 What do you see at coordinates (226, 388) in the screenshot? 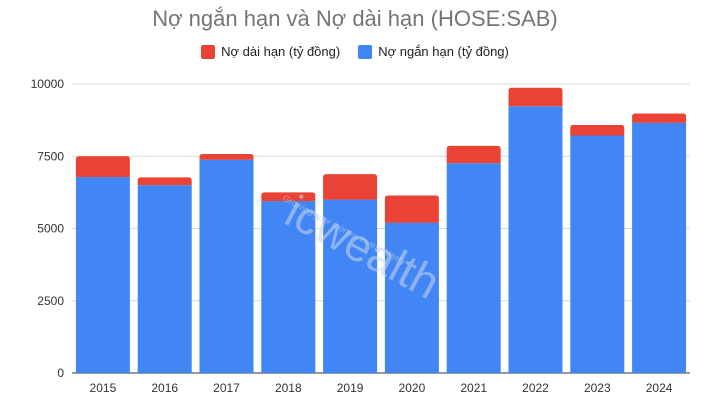
I see `x-tick-label: 2017` at bounding box center [226, 388].